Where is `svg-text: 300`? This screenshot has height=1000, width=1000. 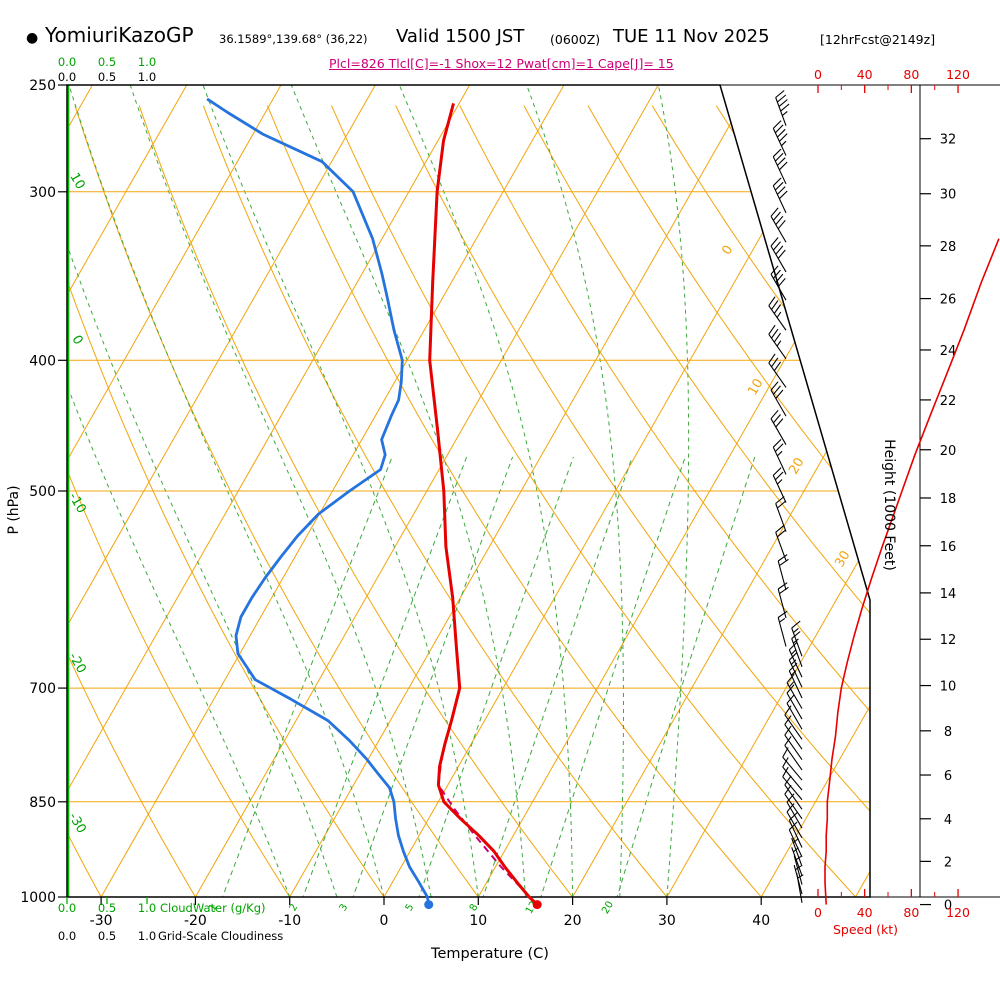 svg-text: 300 is located at coordinates (42, 193).